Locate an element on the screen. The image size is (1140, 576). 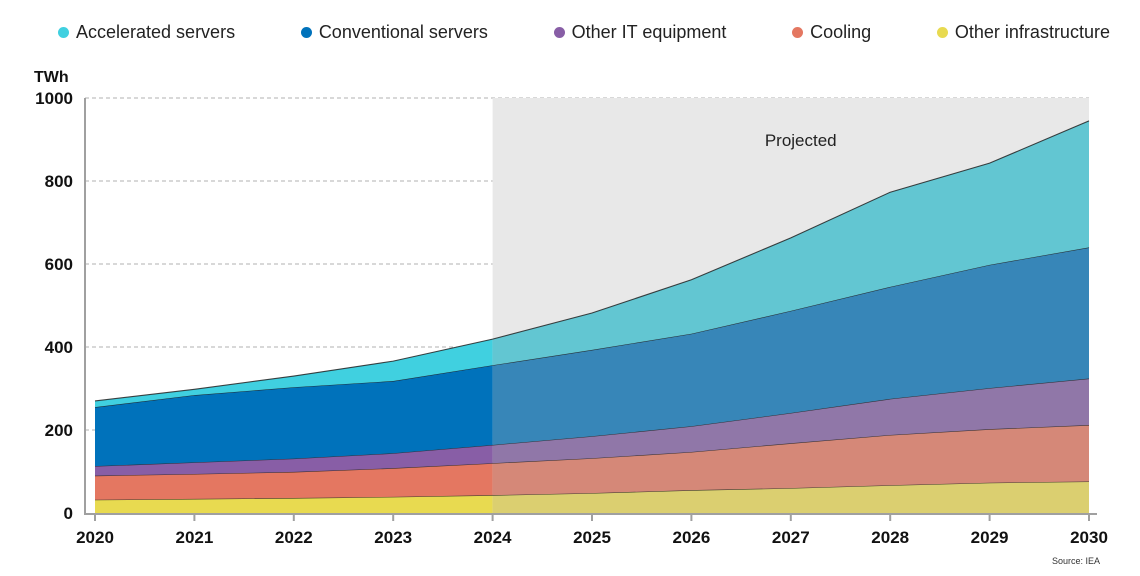
x-tick-label: 2027 is located at coordinates (791, 537).